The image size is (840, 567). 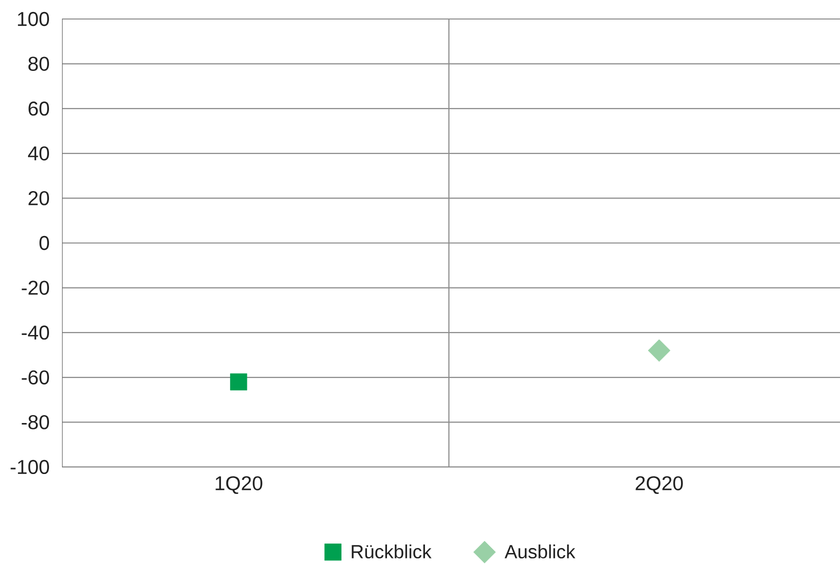 What do you see at coordinates (36, 333) in the screenshot?
I see `y-tick-label: -40` at bounding box center [36, 333].